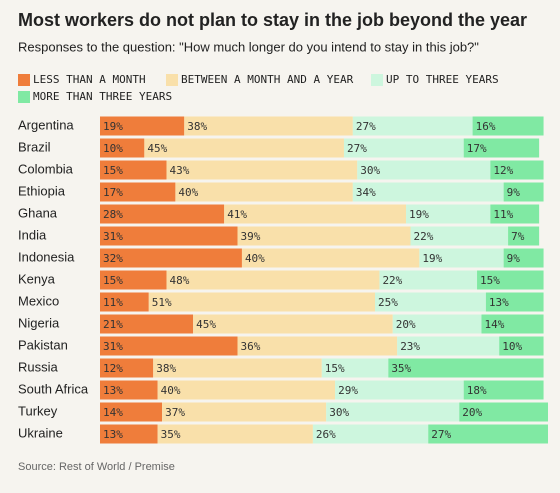 The image size is (560, 493). What do you see at coordinates (96, 467) in the screenshot?
I see `source: Source: Rest of World / Premise` at bounding box center [96, 467].